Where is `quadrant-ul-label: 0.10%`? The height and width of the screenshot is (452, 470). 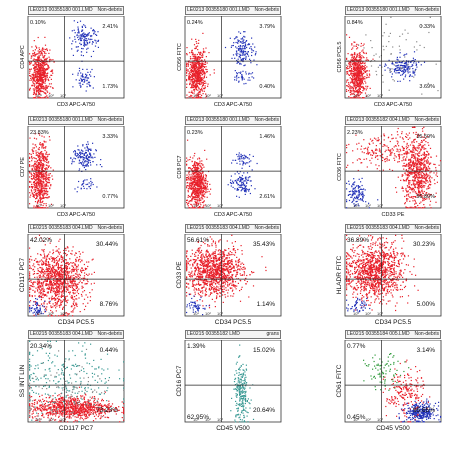
quadrant-ul-label: 0.10% is located at coordinates (38, 23).